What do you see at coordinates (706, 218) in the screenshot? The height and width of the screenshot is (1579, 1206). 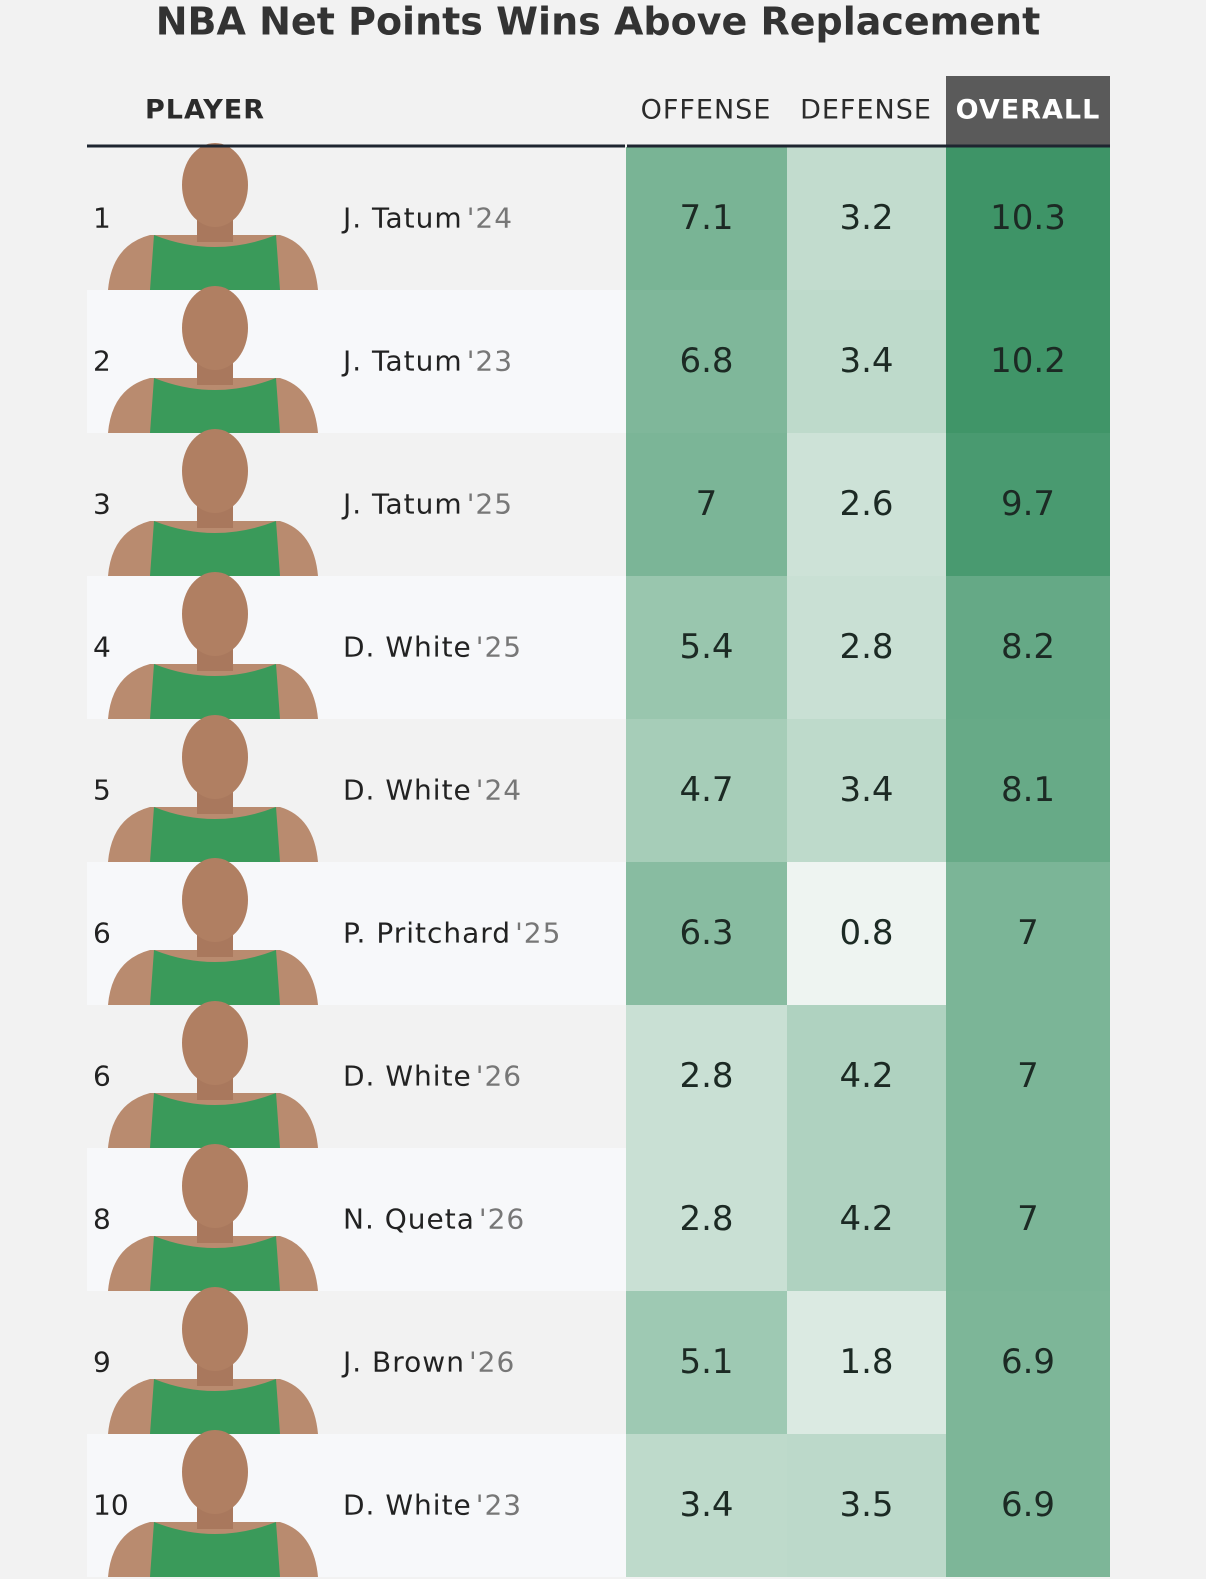 I see `offense-value: 7.1` at bounding box center [706, 218].